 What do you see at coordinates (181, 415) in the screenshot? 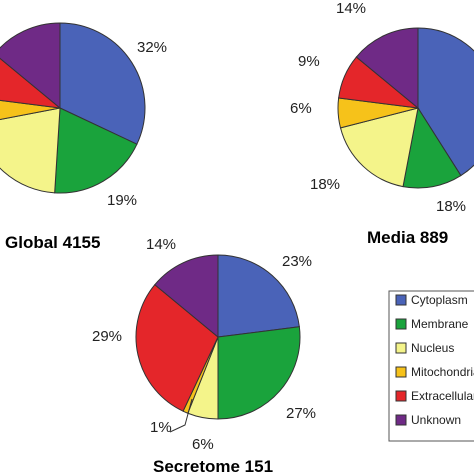
I see `leader-line-secretome-mitochondria` at bounding box center [181, 415].